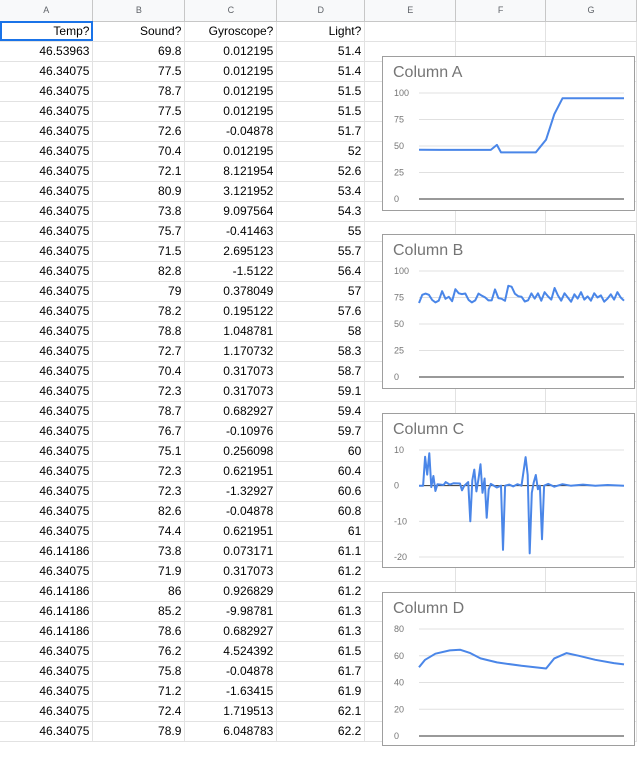  Describe the element at coordinates (139, 611) in the screenshot. I see `cell: 85.2` at that location.